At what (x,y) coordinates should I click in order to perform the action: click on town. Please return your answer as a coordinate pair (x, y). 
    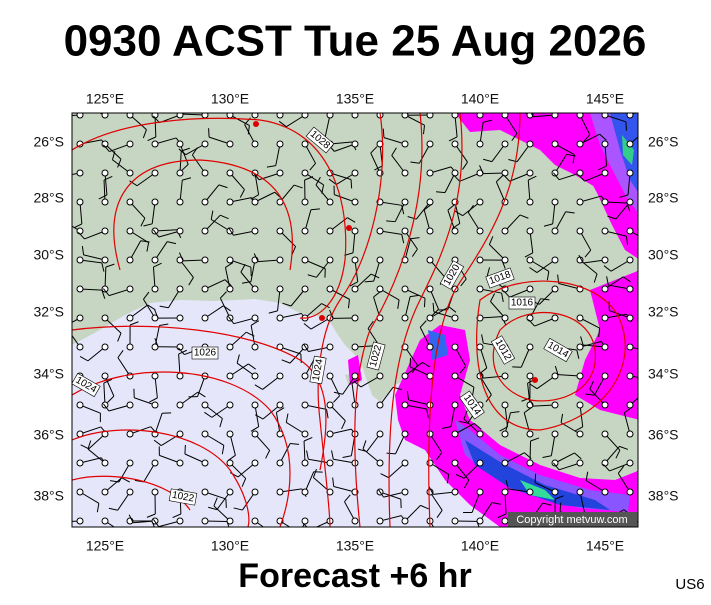
    Looking at the image, I should click on (349, 228).